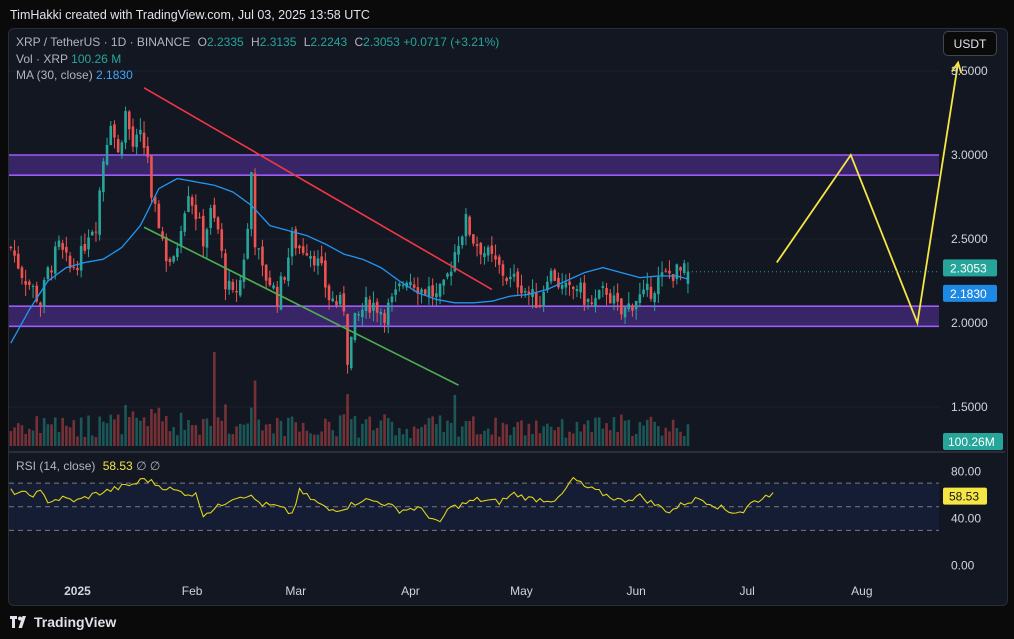  Describe the element at coordinates (54, 75) in the screenshot. I see `ma-label: MA (30, close)` at that location.